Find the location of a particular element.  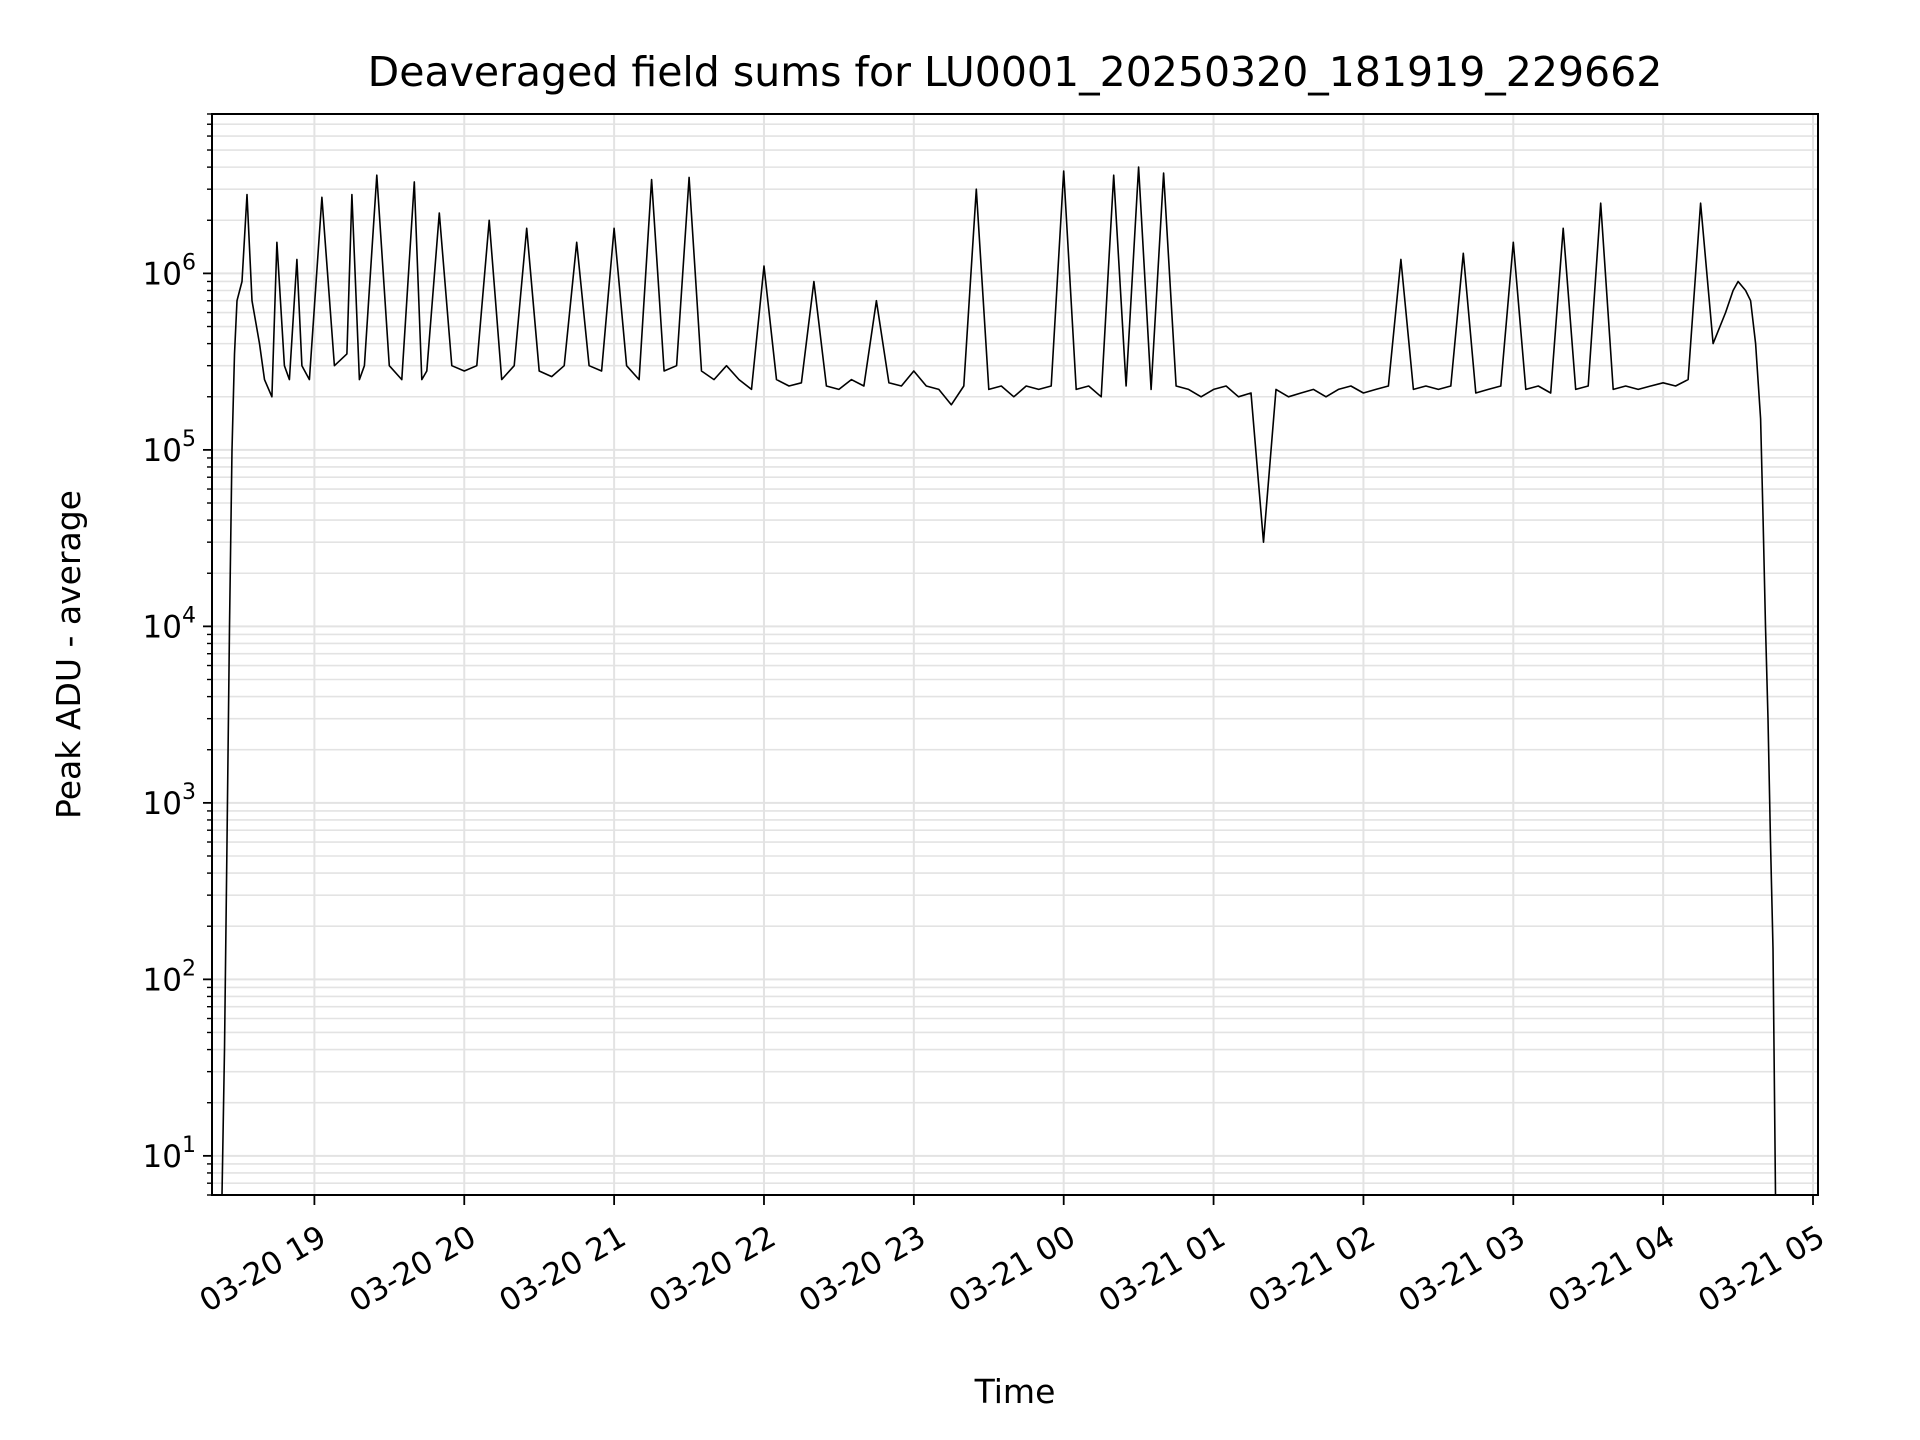

y-tick-label-exponent: 3 is located at coordinates (189, 792).